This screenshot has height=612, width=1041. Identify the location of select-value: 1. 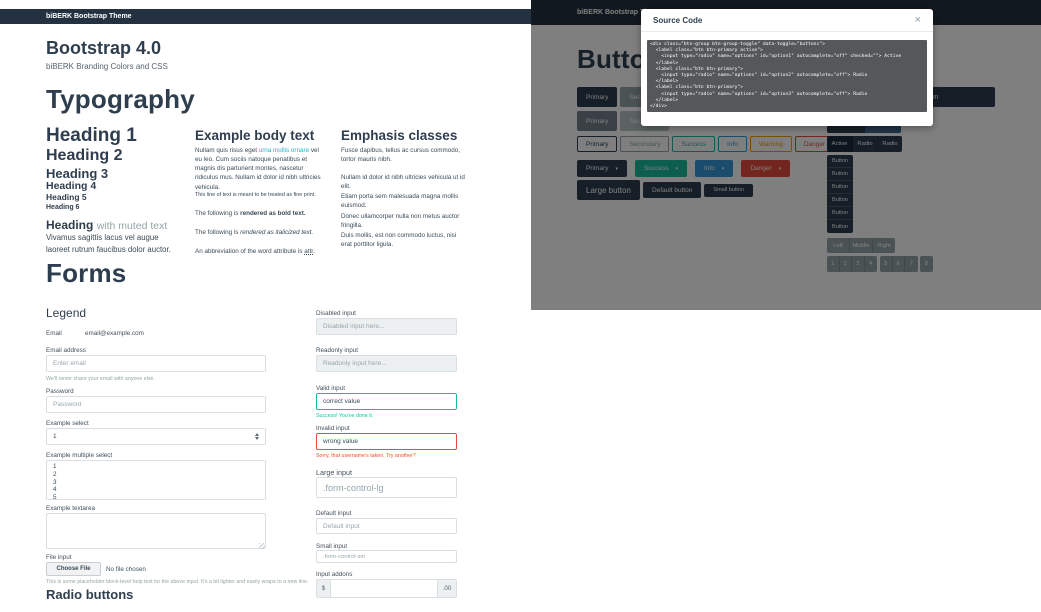
(55, 436).